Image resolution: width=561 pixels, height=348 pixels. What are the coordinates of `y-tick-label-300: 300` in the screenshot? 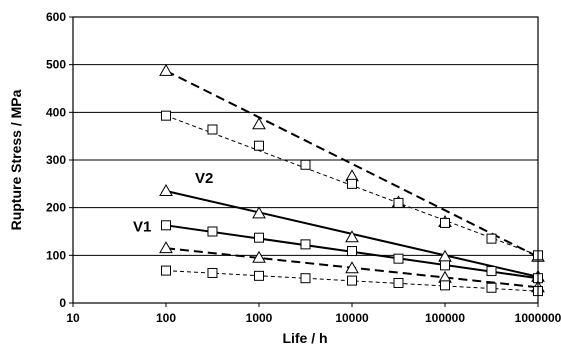 It's located at (56, 160).